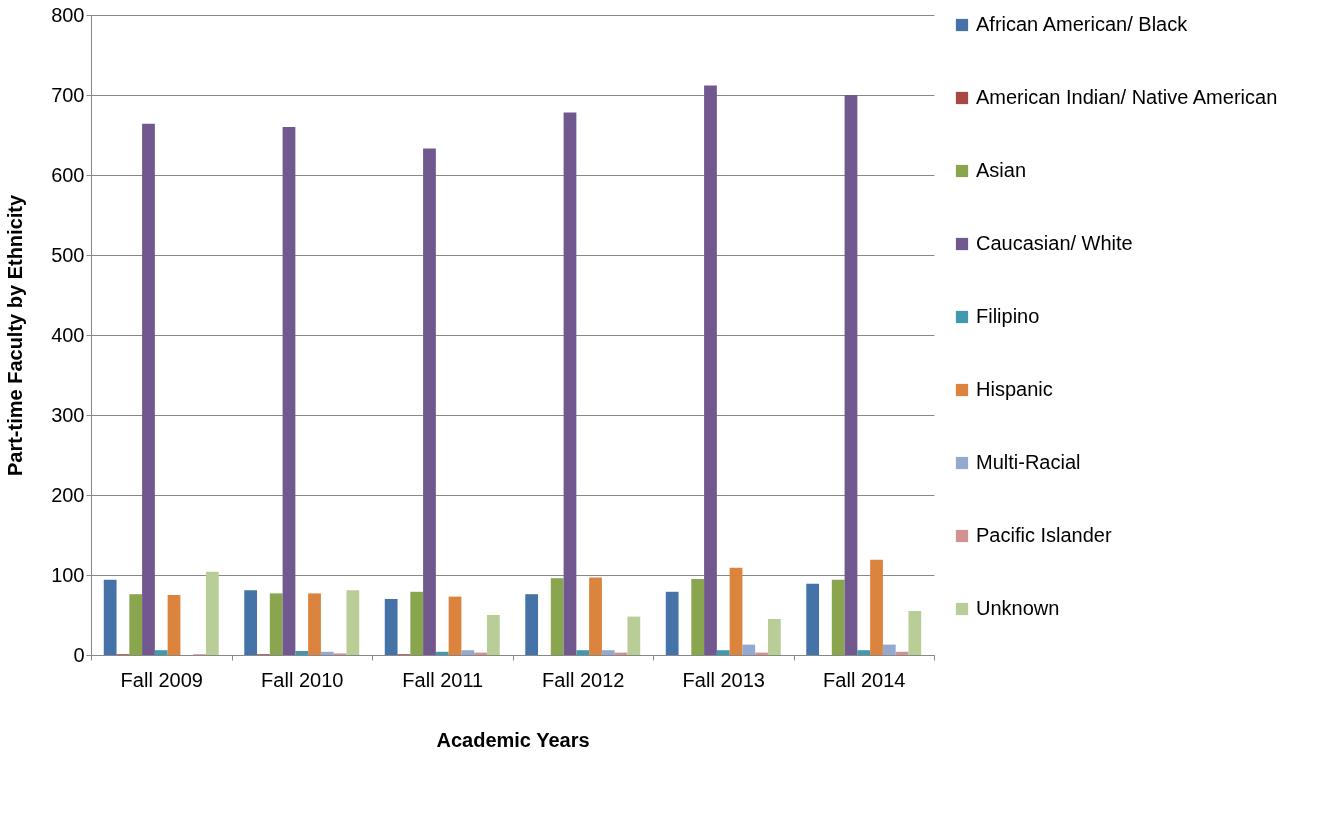  What do you see at coordinates (15, 335) in the screenshot?
I see `y-axis-title: Part-time Faculty by Ethnicity` at bounding box center [15, 335].